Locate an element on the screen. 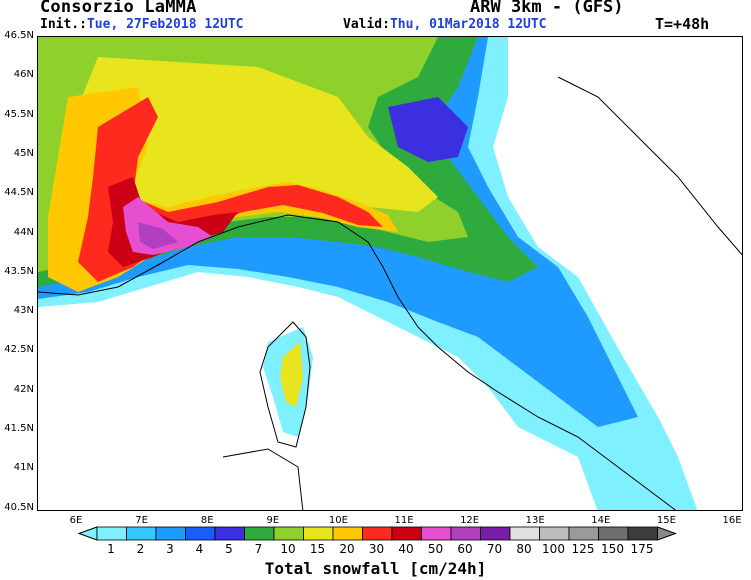 The width and height of the screenshot is (751, 580). init-time: Init.:Tue, 27Feb2018 12UTC is located at coordinates (142, 24).